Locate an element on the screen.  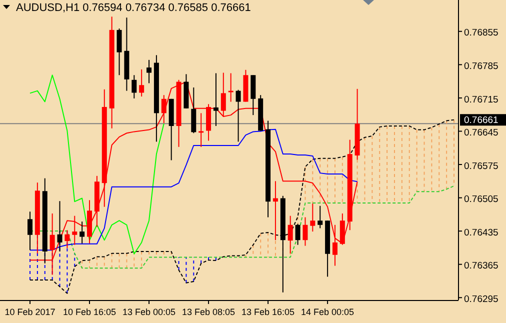
x-tick-label: 10 Feb 16:05 is located at coordinates (89, 312).